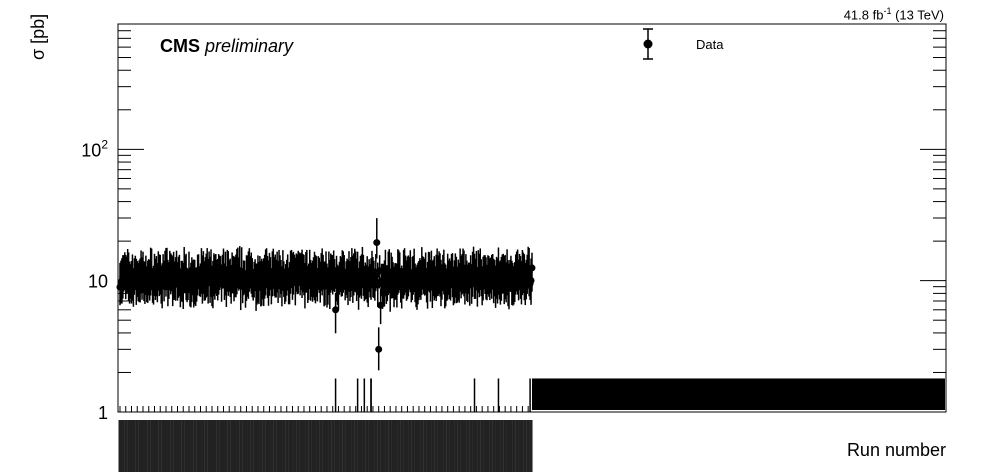 The width and height of the screenshot is (996, 472). What do you see at coordinates (94, 148) in the screenshot?
I see `y-tick-label: 102` at bounding box center [94, 148].